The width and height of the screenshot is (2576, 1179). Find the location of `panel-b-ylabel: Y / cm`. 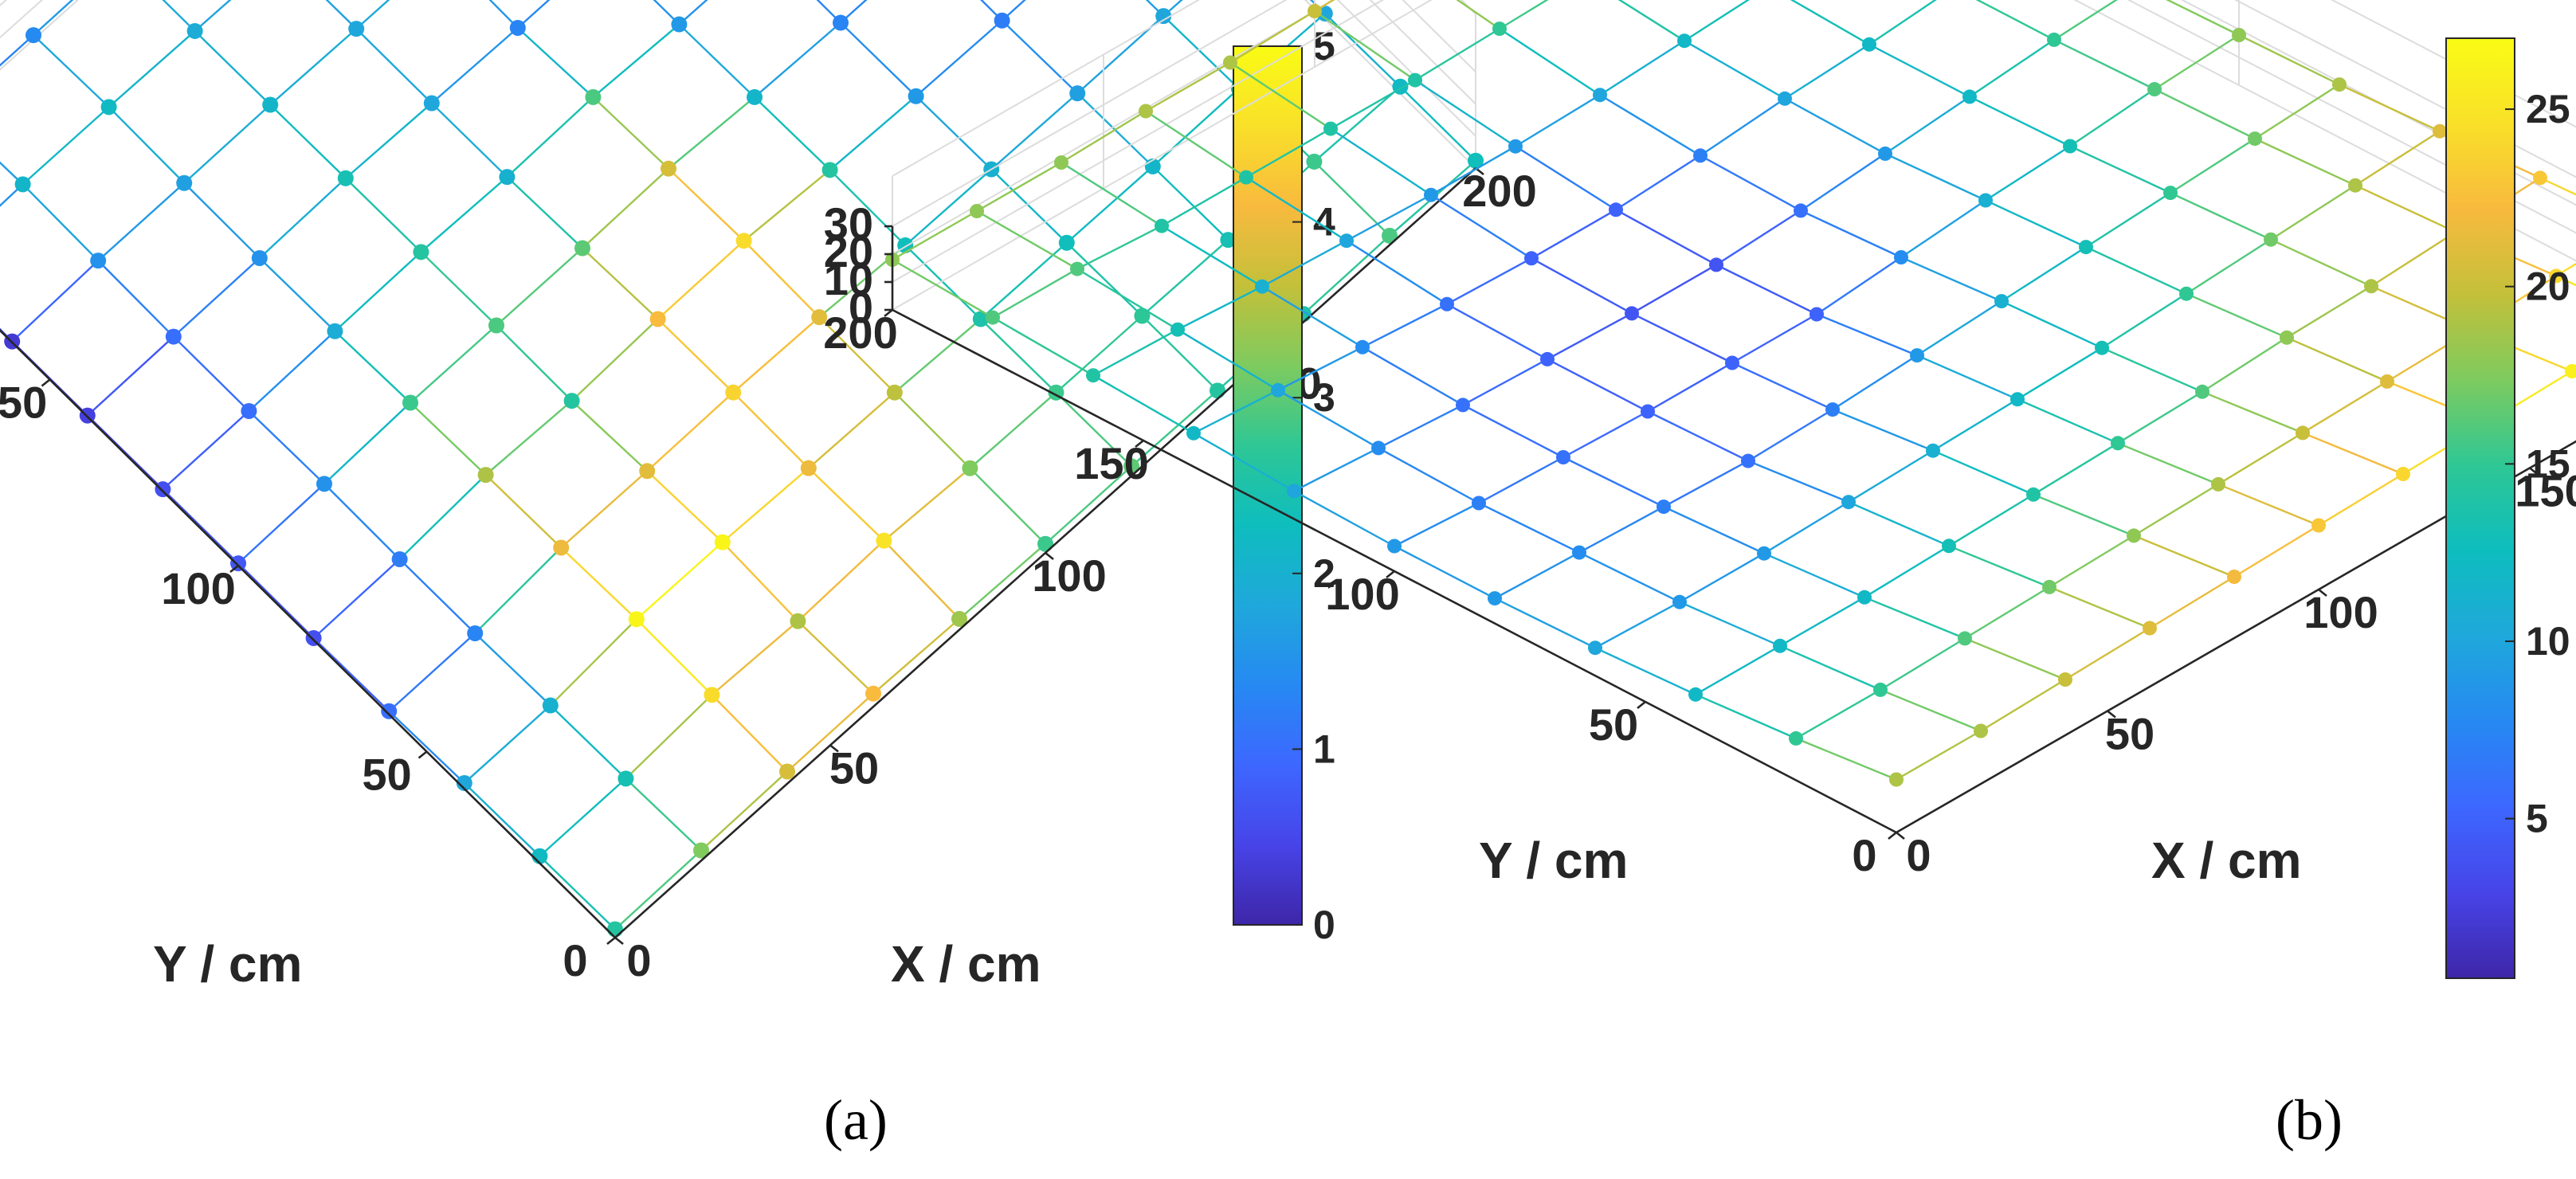

panel-b-ylabel: Y / cm is located at coordinates (1553, 860).